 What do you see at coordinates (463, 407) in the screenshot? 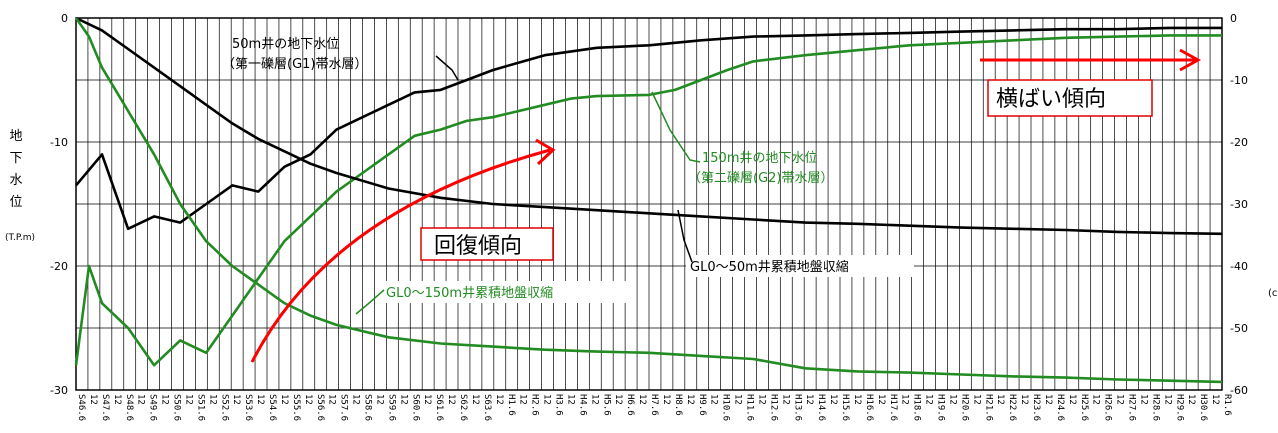
I see `xtick-label: S62.6` at bounding box center [463, 407].